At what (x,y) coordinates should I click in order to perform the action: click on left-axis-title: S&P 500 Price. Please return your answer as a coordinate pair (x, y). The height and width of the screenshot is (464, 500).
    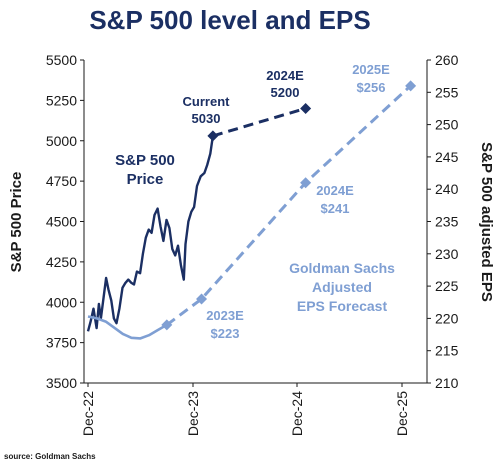
    Looking at the image, I should click on (16, 222).